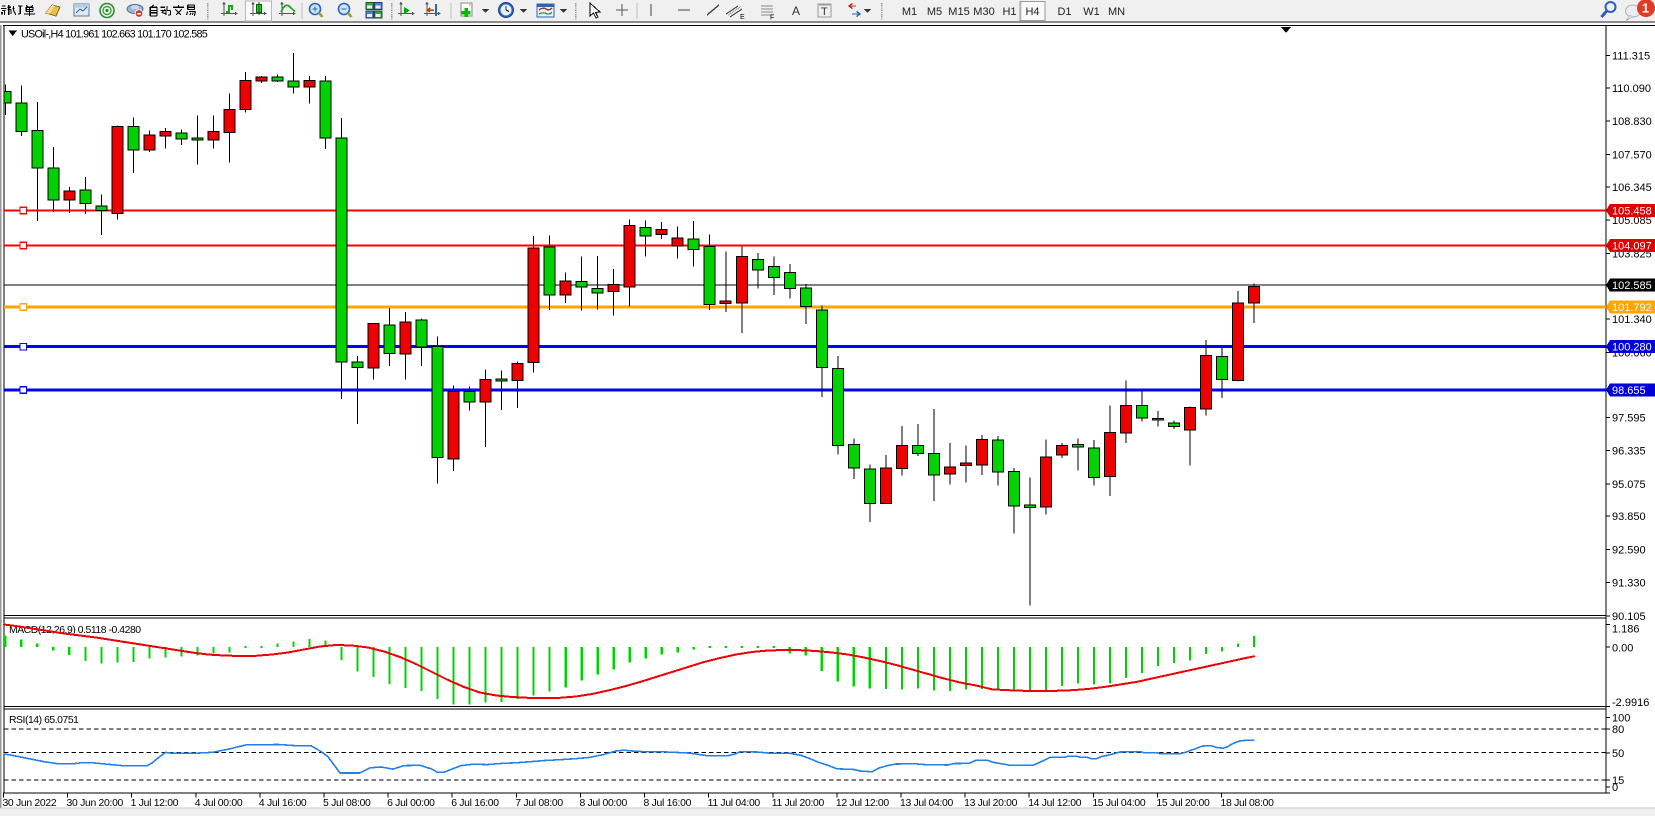 This screenshot has width=1655, height=816. Describe the element at coordinates (934, 12) in the screenshot. I see `svg-text: M5` at that location.